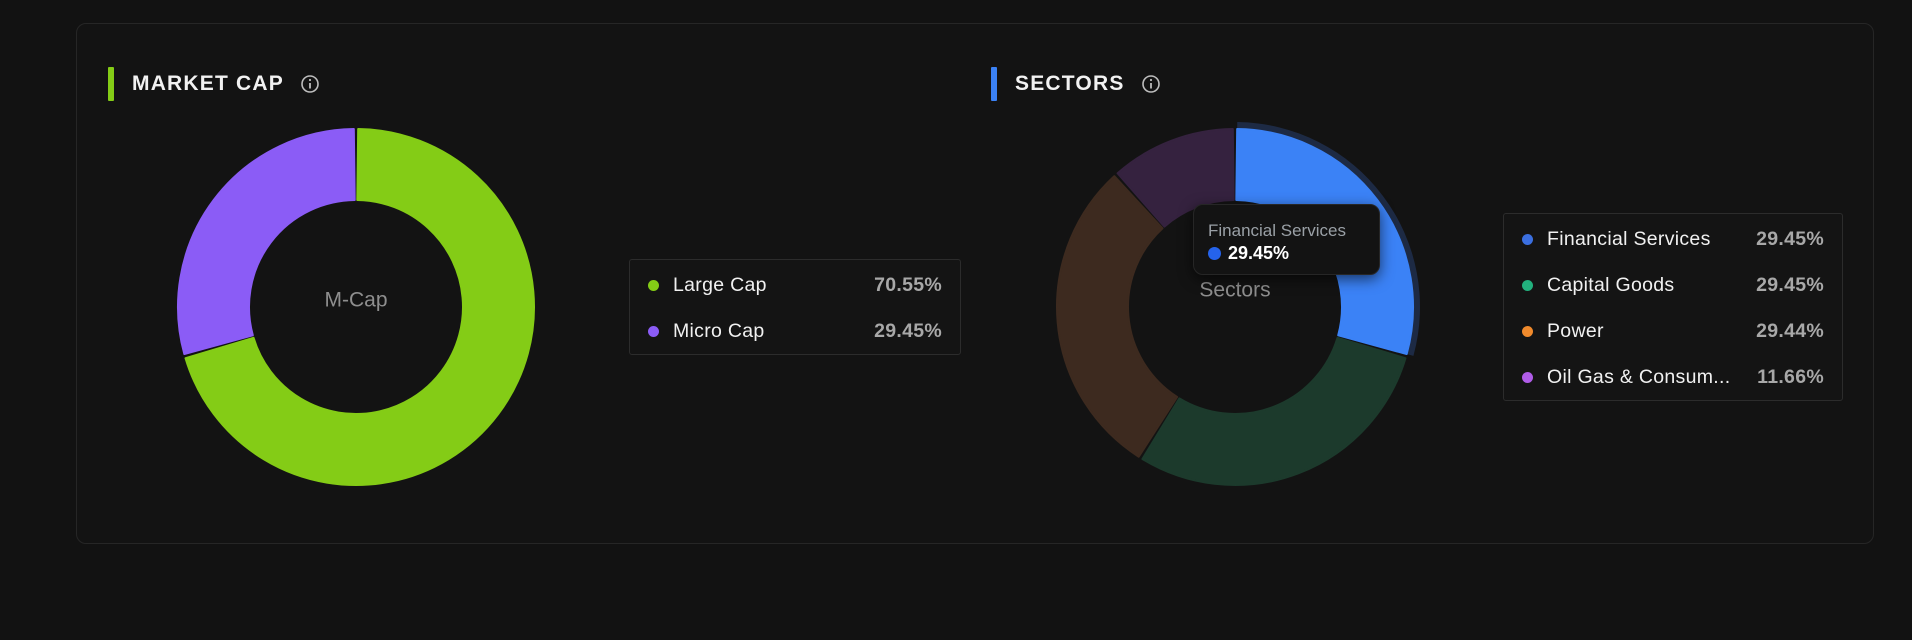 The height and width of the screenshot is (640, 1912). I want to click on sectors-header: SECTORS, so click(1076, 84).